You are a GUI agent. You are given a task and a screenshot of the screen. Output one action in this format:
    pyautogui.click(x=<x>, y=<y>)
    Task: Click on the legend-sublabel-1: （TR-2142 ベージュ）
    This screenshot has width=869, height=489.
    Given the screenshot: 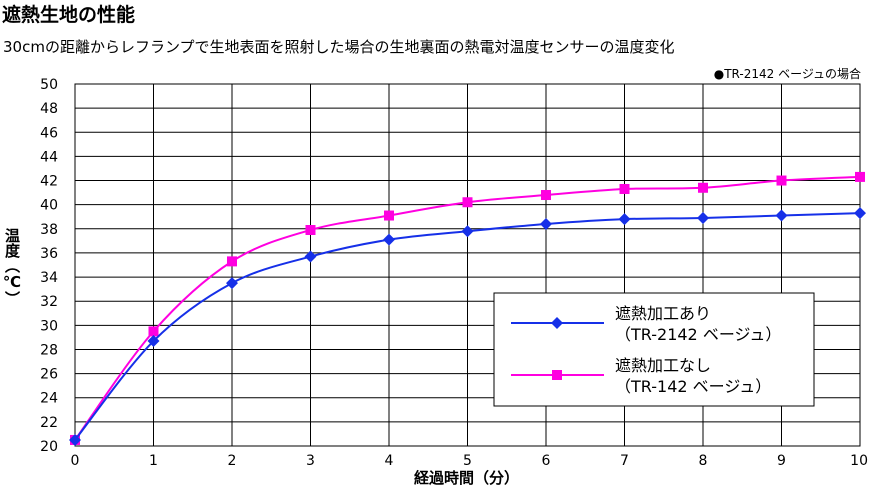 What is the action you would take?
    pyautogui.click(x=698, y=334)
    